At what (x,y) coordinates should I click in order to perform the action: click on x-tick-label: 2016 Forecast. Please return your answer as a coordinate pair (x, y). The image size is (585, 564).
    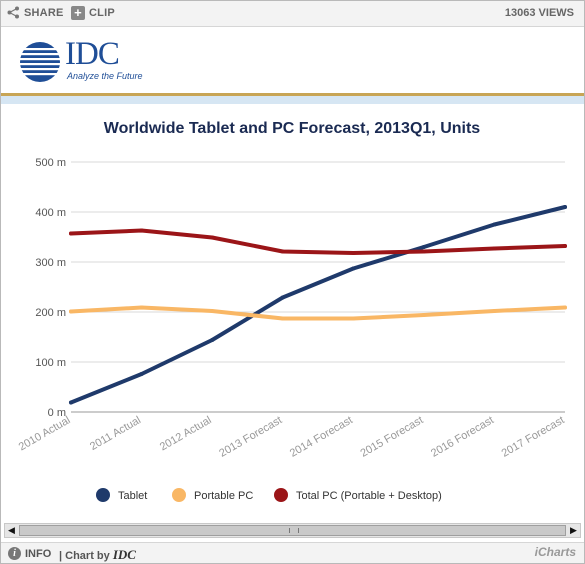
    Looking at the image, I should click on (462, 437).